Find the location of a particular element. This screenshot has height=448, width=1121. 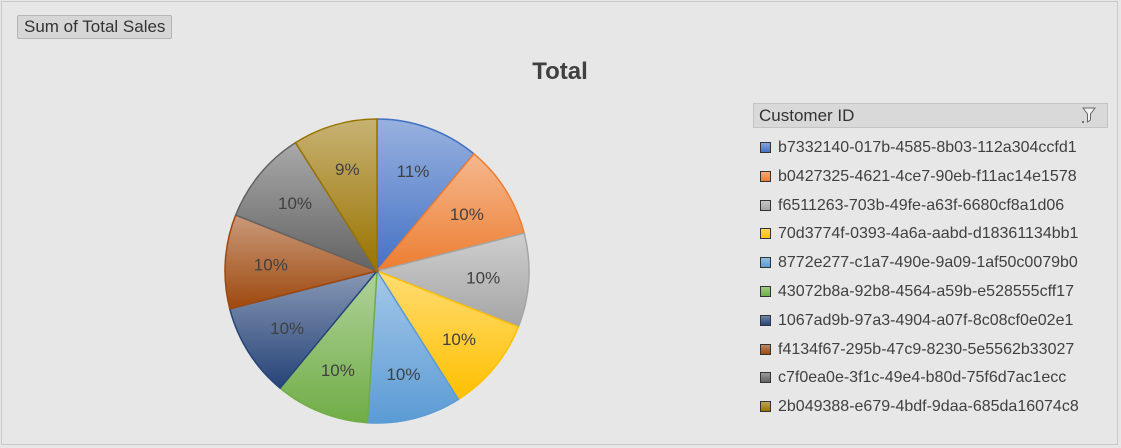

chart-title: Total is located at coordinates (560, 71).